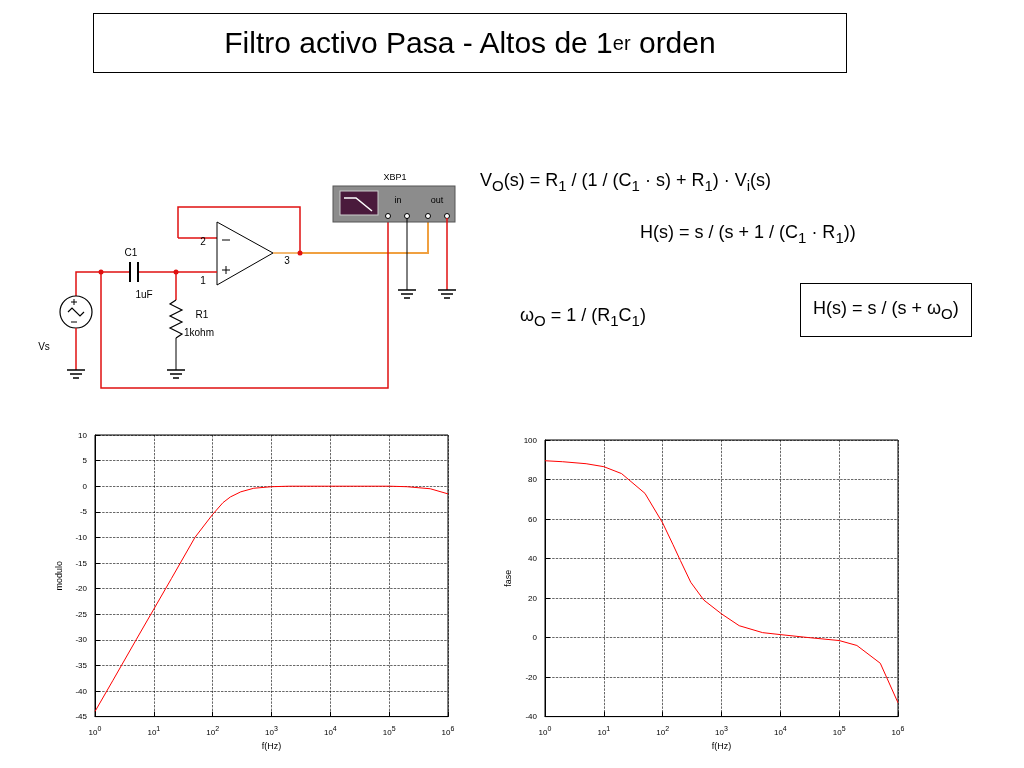  What do you see at coordinates (81, 614) in the screenshot?
I see `y-tick-label: -25` at bounding box center [81, 614].